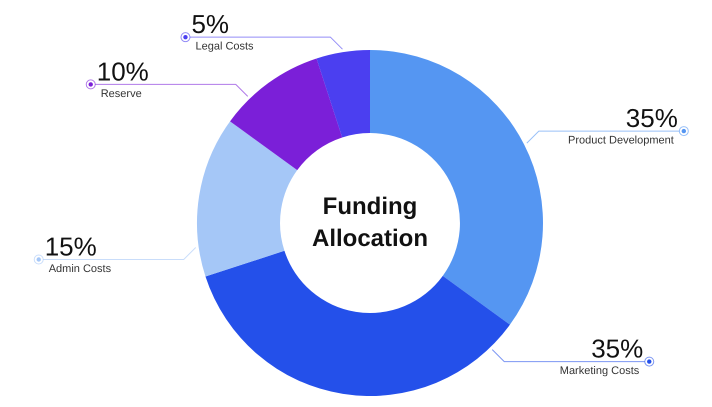  What do you see at coordinates (621, 140) in the screenshot?
I see `legend-label: Product Development` at bounding box center [621, 140].